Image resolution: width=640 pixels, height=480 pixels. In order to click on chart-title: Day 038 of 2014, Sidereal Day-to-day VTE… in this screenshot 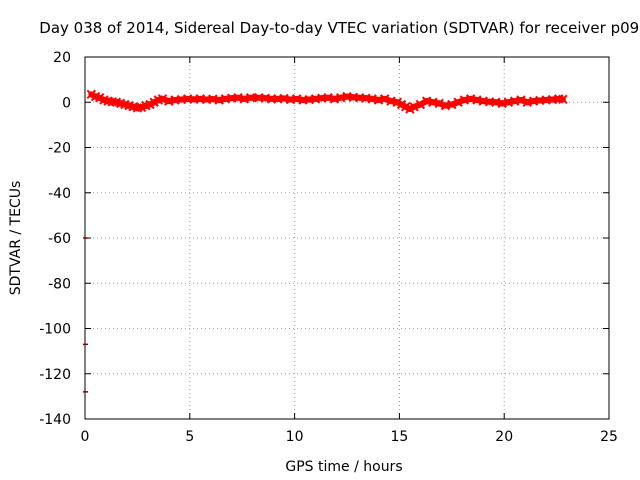, I will do `click(339, 28)`.